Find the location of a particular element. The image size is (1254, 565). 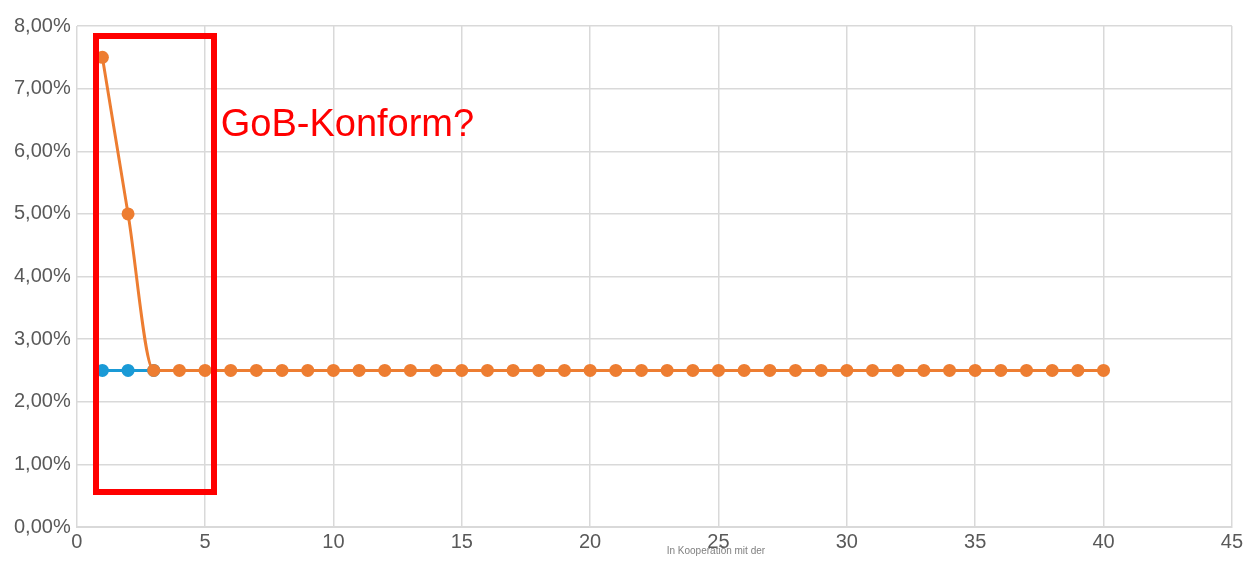

y-tick-label: 0,00% is located at coordinates (42, 525).